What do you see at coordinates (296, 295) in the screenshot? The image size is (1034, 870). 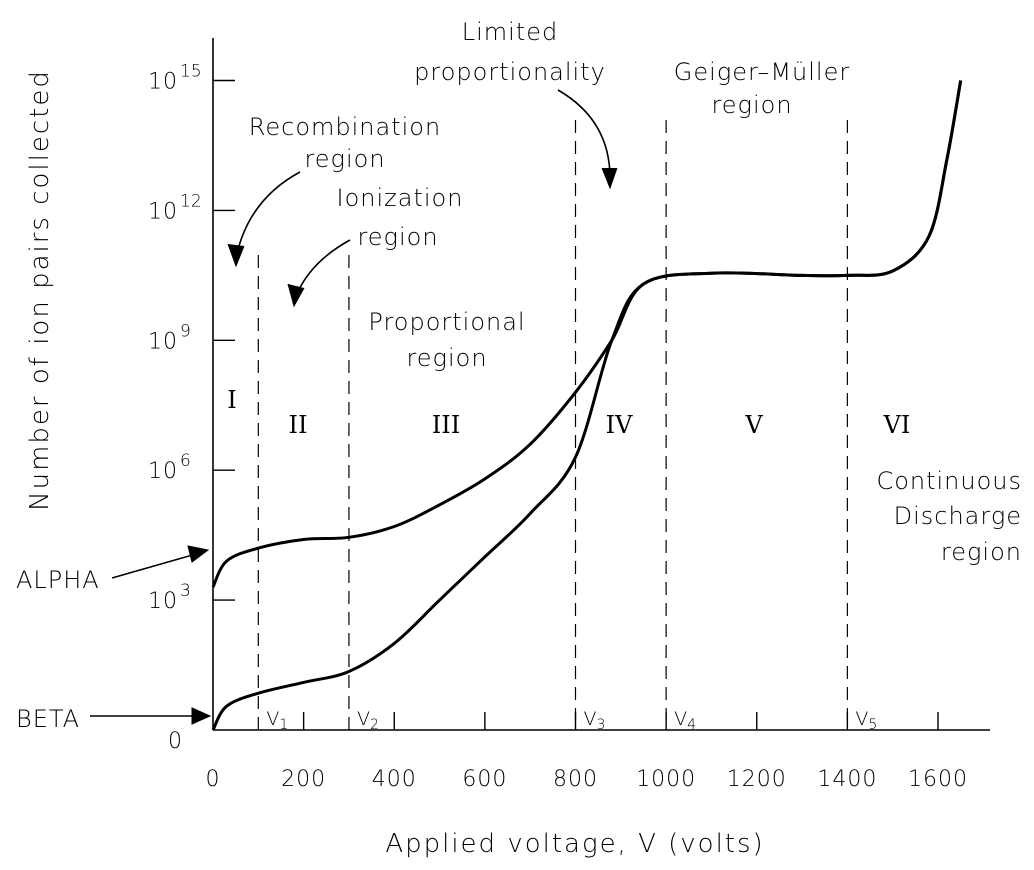 I see `ionization-arrowhead` at bounding box center [296, 295].